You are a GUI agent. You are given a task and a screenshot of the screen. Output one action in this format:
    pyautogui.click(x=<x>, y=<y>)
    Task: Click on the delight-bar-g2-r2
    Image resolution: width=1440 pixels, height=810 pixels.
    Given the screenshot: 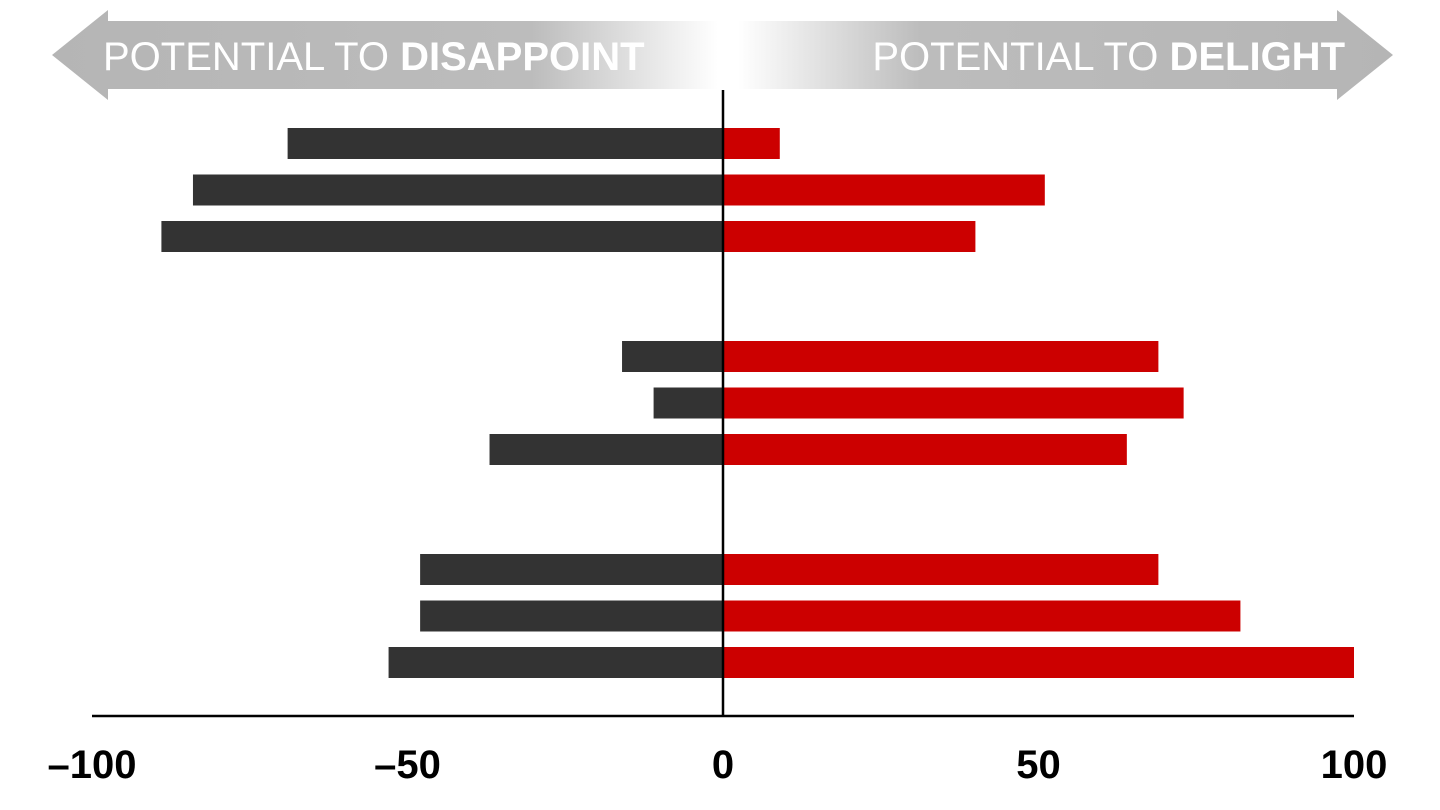 What is the action you would take?
    pyautogui.click(x=953, y=403)
    